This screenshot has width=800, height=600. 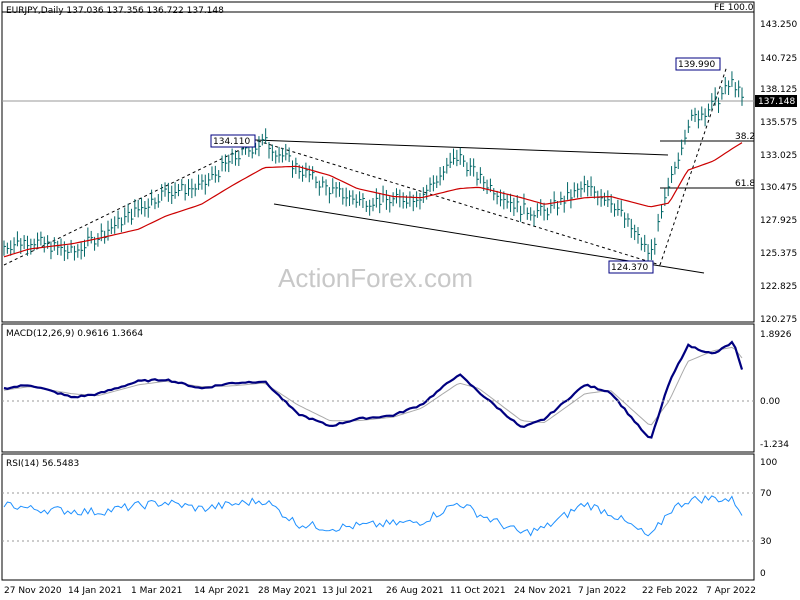 What do you see at coordinates (461, 147) in the screenshot?
I see `channel-upper-line` at bounding box center [461, 147].